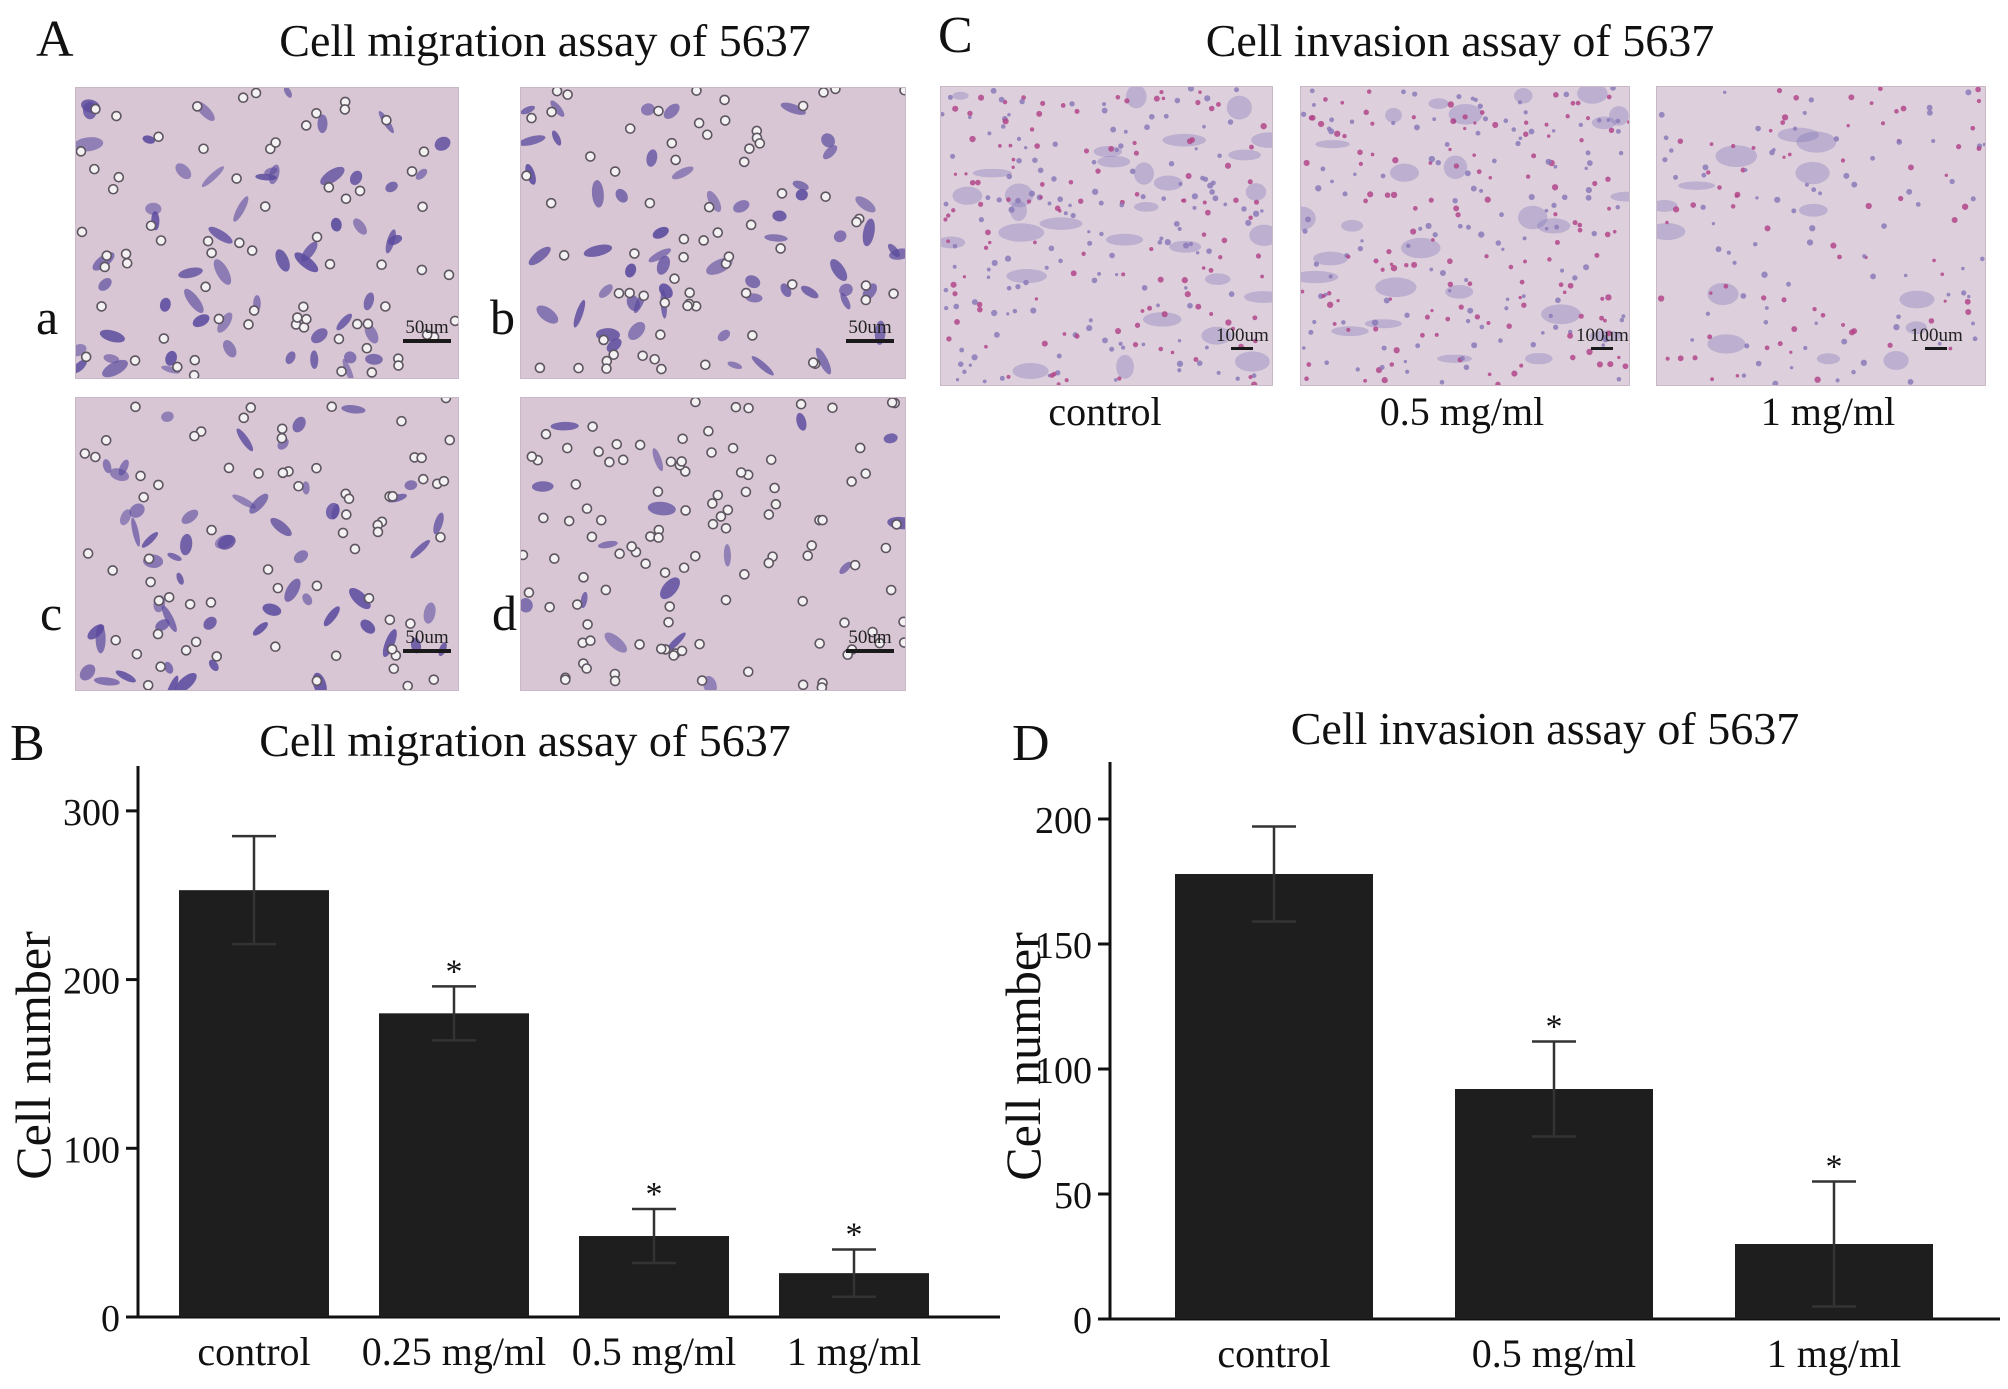 The width and height of the screenshot is (2008, 1389). Describe the element at coordinates (870, 640) in the screenshot. I see `scale-bar-d: 50um` at that location.